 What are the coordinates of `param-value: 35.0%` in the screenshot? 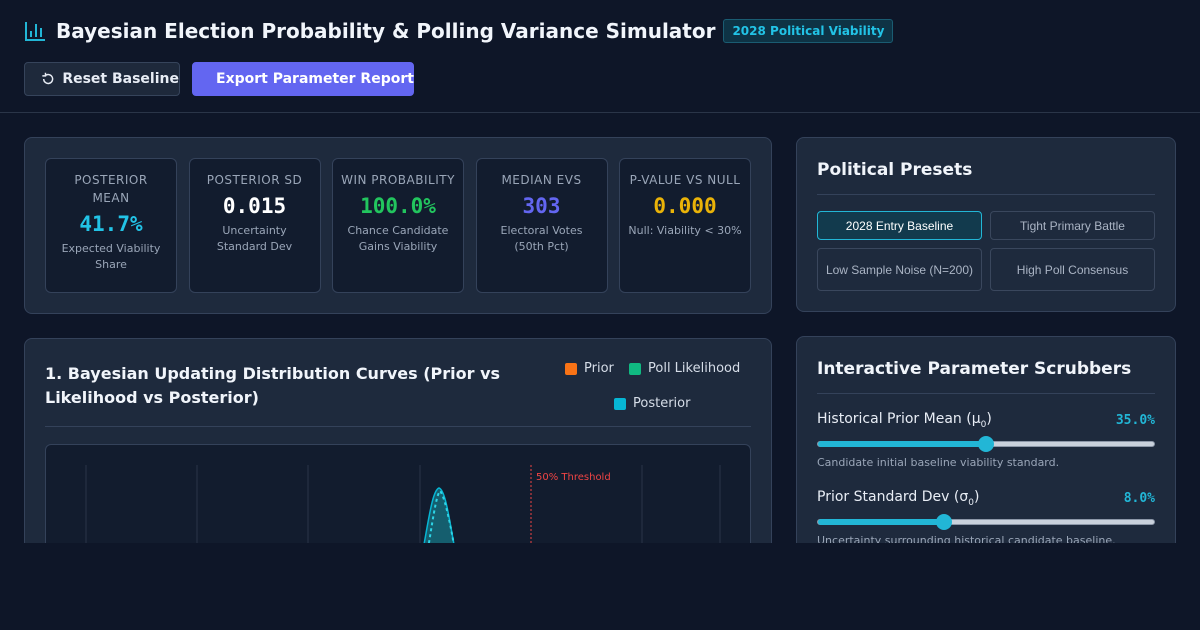 It's located at (1135, 420).